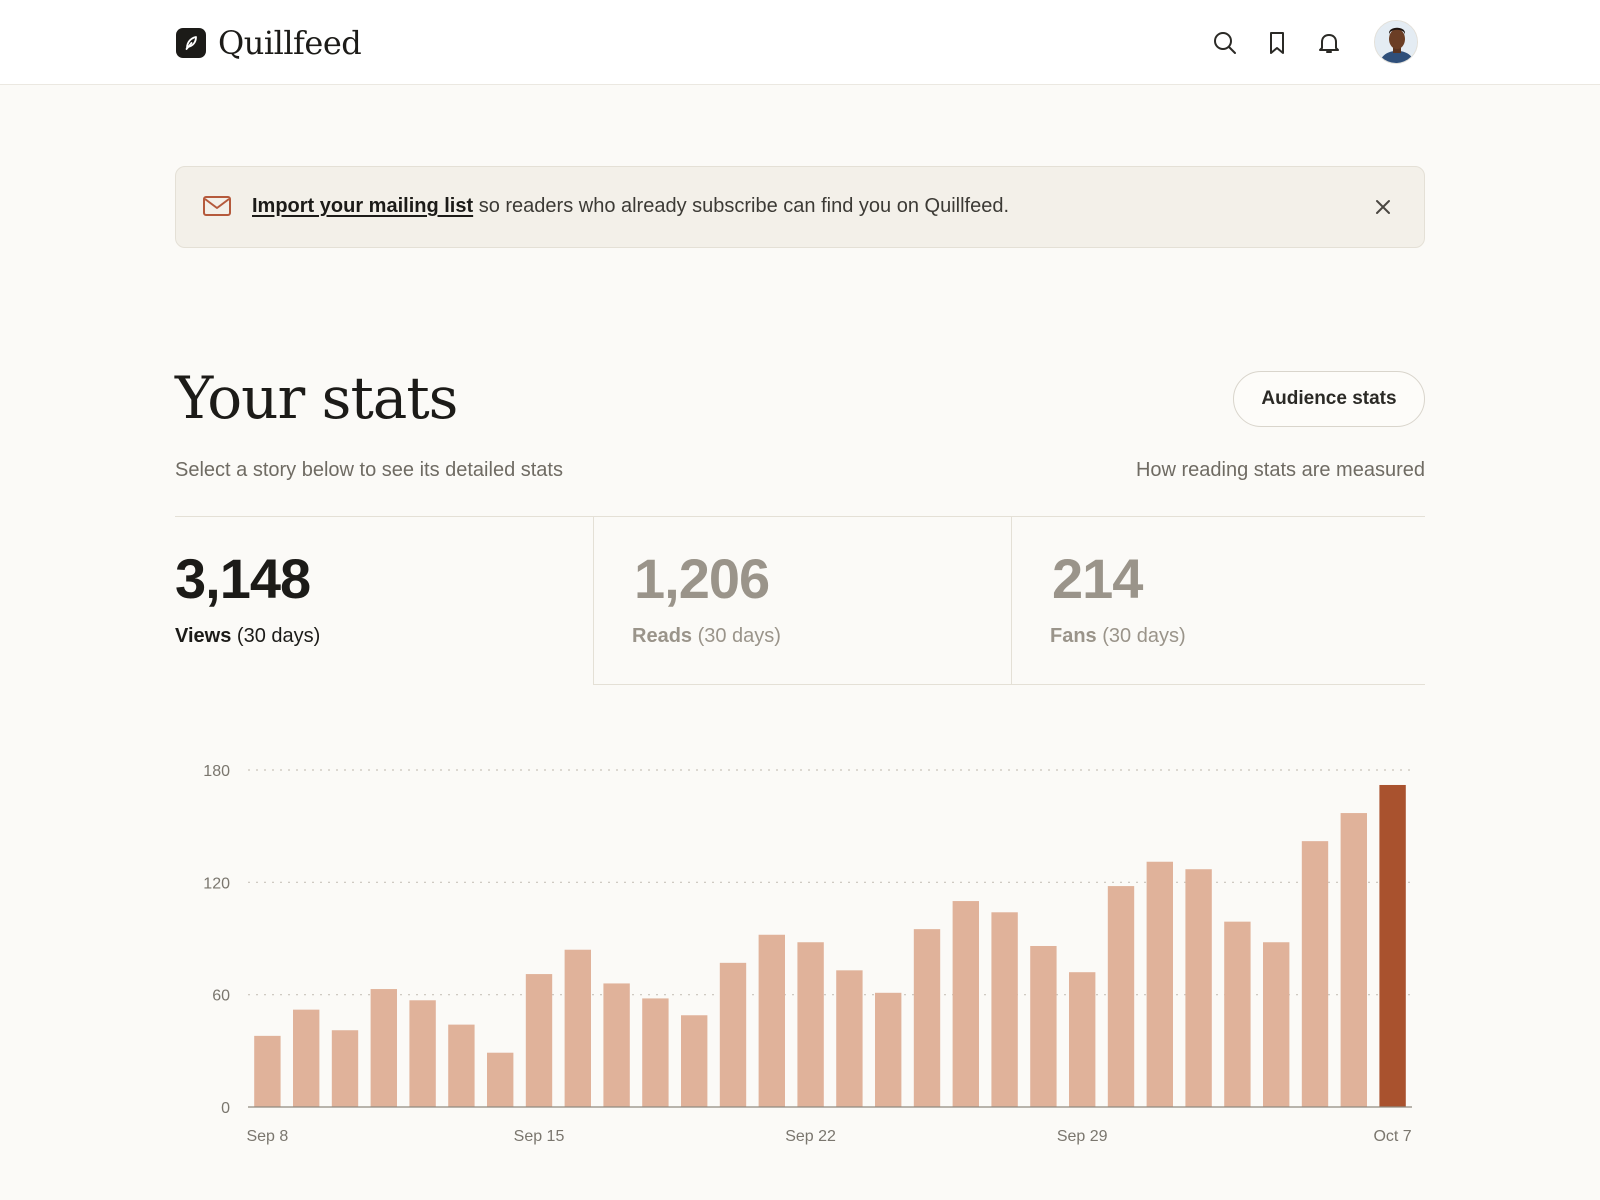  What do you see at coordinates (290, 43) in the screenshot?
I see `brand-name: Quillfeed` at bounding box center [290, 43].